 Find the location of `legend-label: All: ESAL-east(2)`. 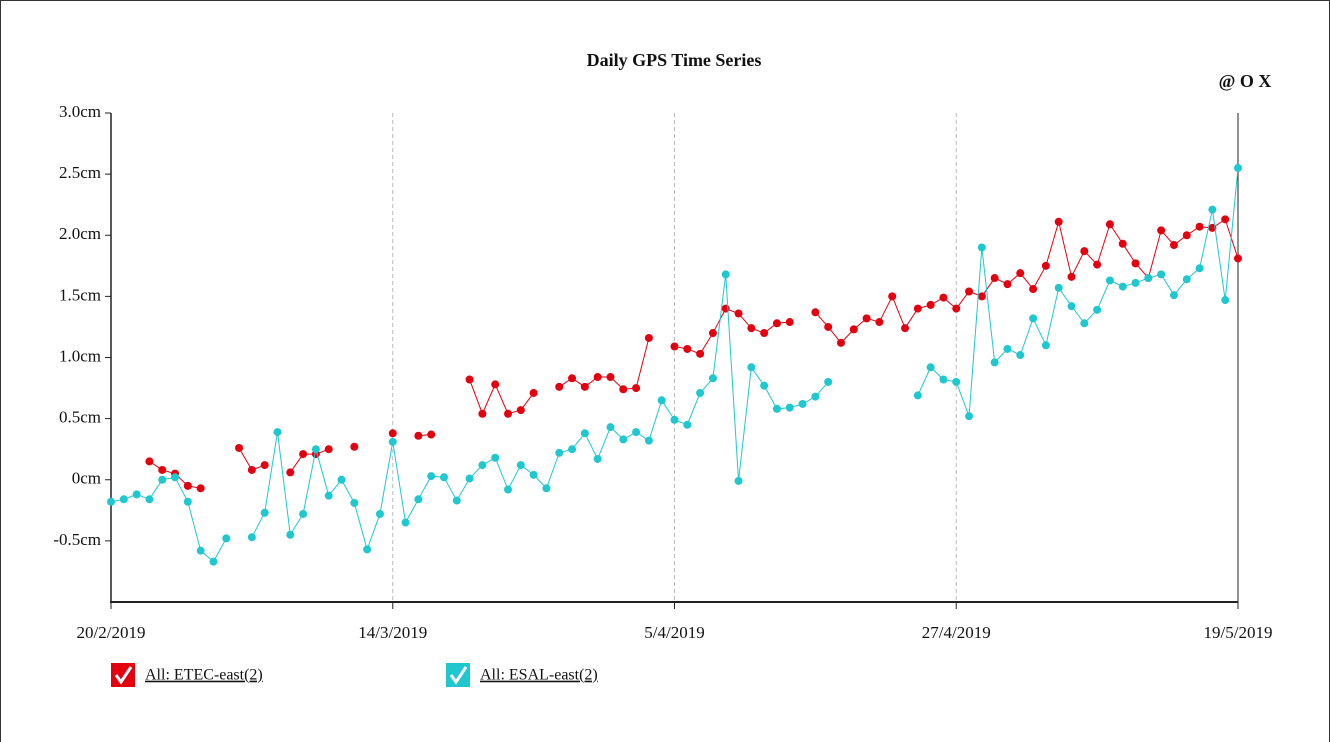

legend-label: All: ESAL-east(2) is located at coordinates (539, 675).